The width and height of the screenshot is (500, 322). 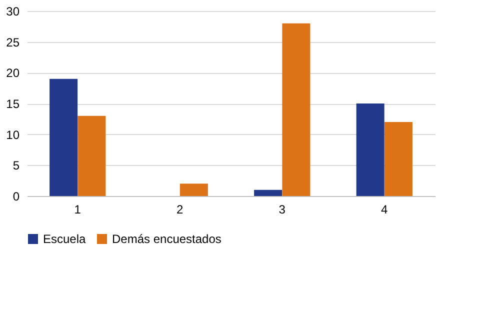 I want to click on x-tick-label: 4, so click(x=384, y=209).